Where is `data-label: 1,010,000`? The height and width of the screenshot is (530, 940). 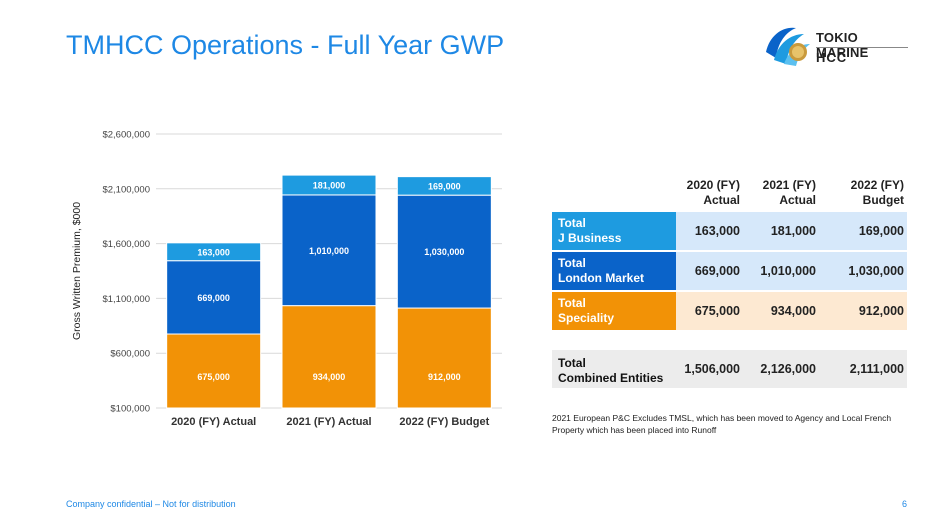 data-label: 1,010,000 is located at coordinates (329, 251).